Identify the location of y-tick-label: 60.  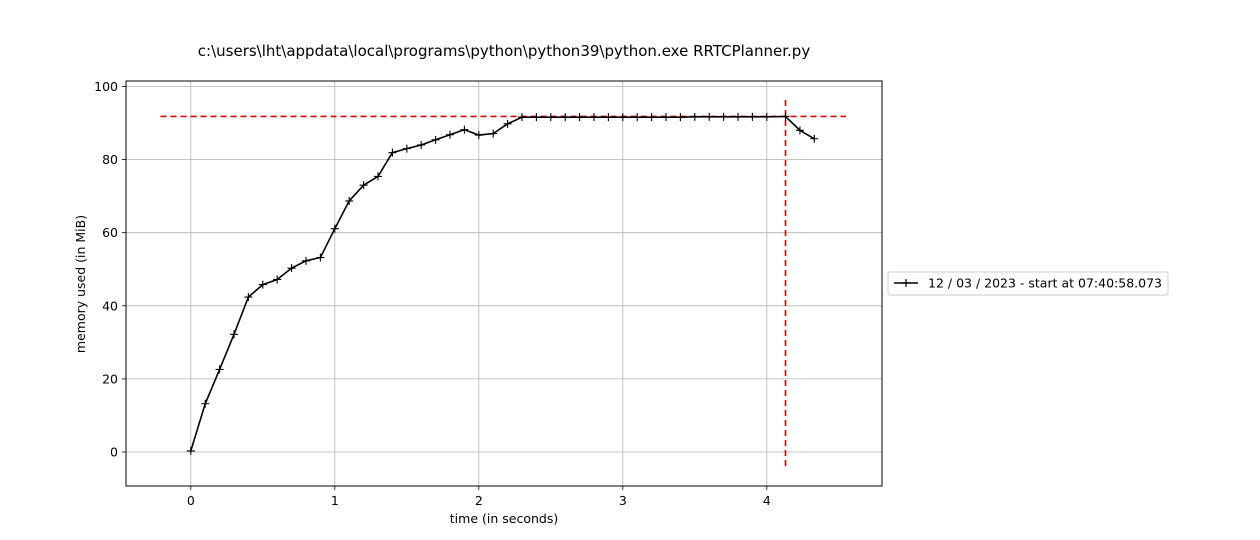
(110, 232).